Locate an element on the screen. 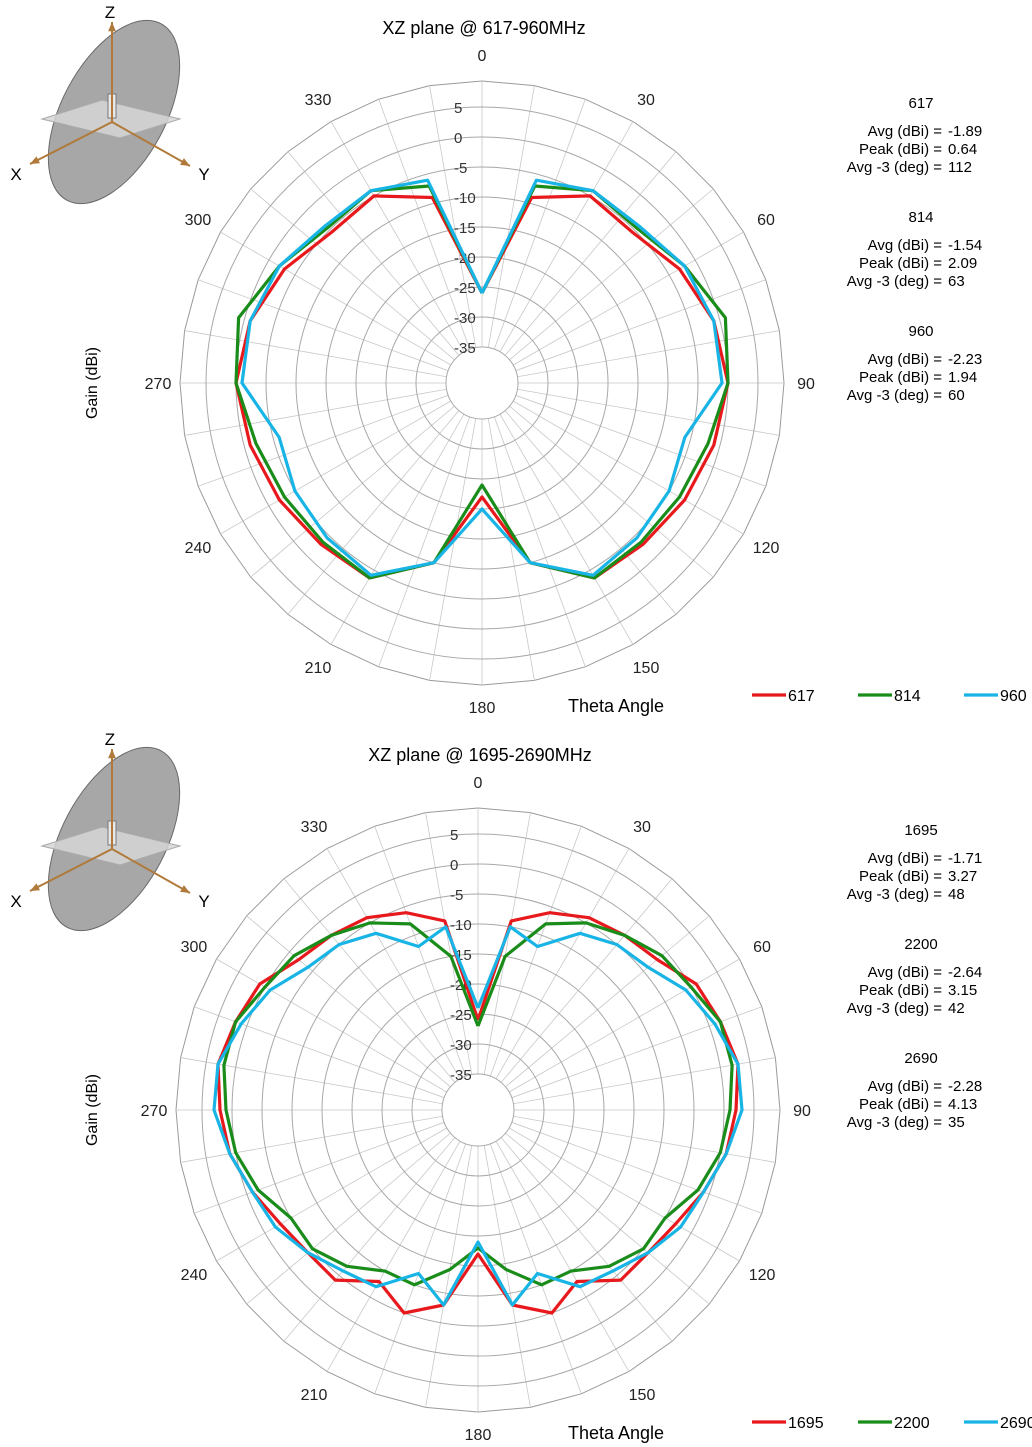 The image size is (1032, 1447). stats-value: -2.23 is located at coordinates (965, 359).